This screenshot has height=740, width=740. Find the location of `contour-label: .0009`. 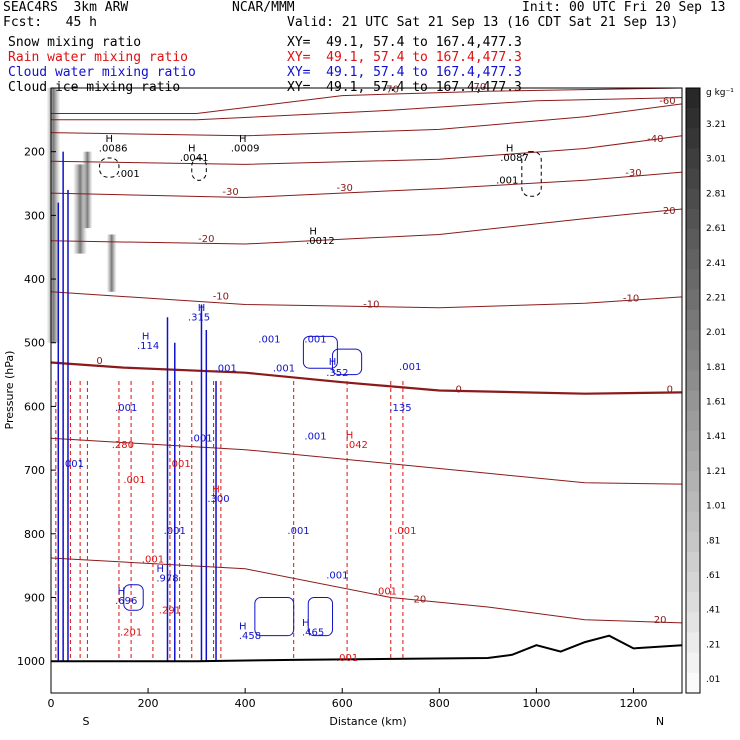

contour-label: .0009 is located at coordinates (245, 149).